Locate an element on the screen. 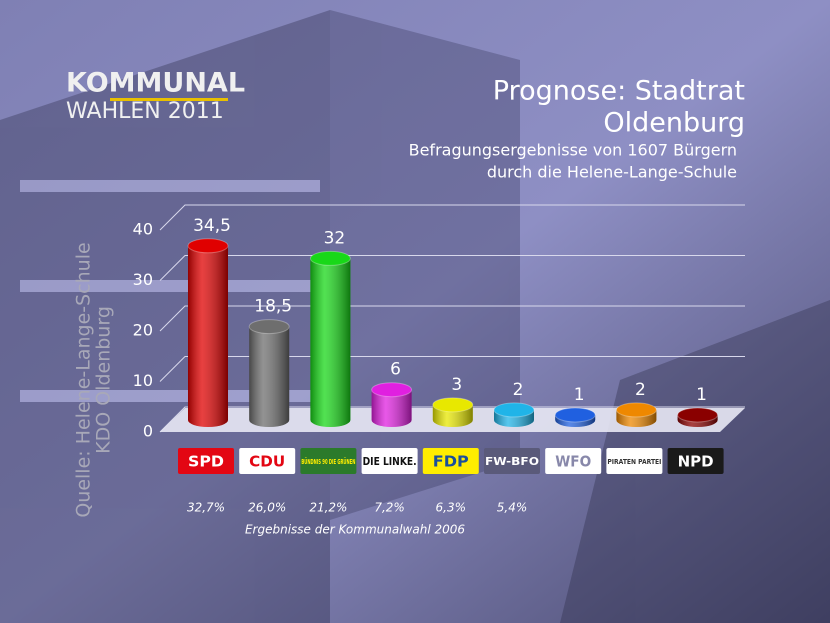 The width and height of the screenshot is (830, 623). y-tick-label: 30 is located at coordinates (143, 279).